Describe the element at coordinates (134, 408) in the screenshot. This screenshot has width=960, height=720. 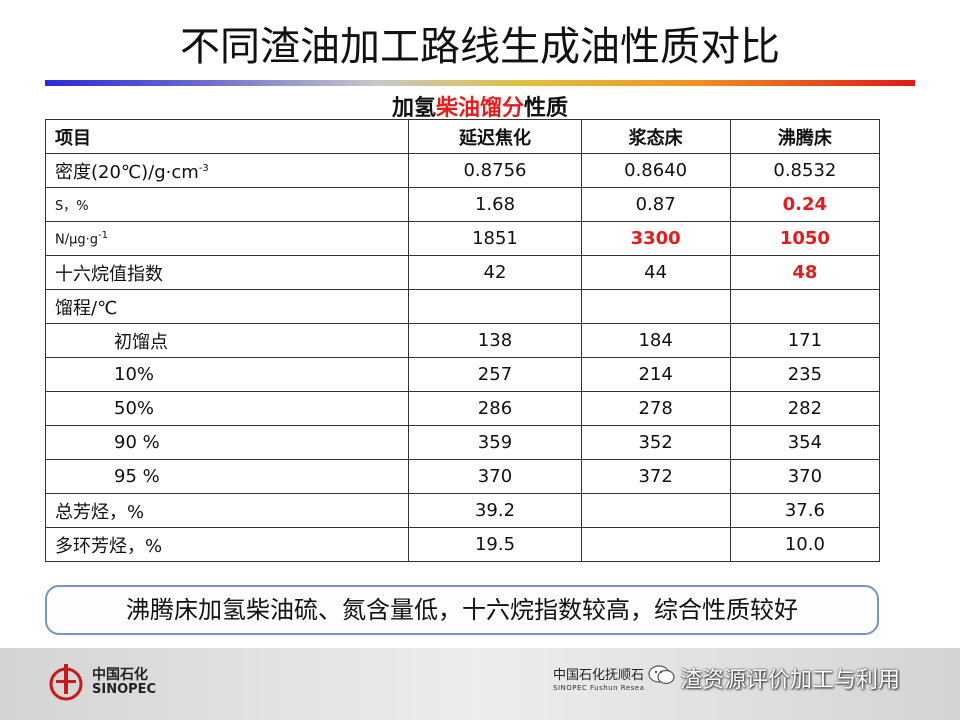
I see `row-label-text: 50%` at that location.